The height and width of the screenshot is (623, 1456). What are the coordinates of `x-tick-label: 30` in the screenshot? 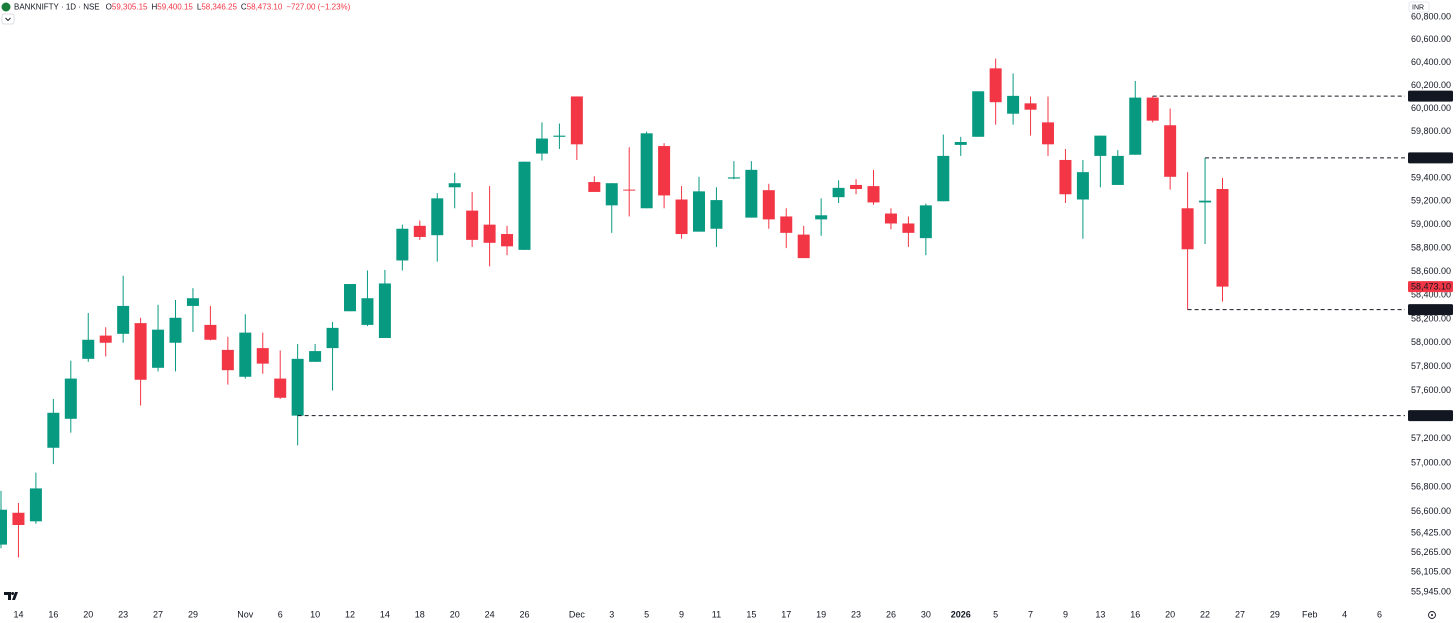 It's located at (926, 614).